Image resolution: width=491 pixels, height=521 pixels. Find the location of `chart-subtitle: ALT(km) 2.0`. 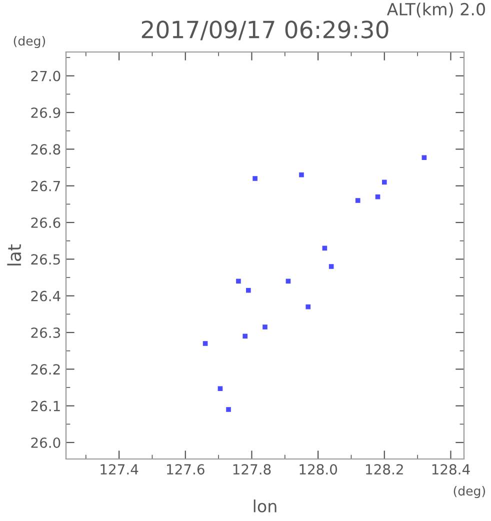

chart-subtitle: ALT(km) 2.0 is located at coordinates (435, 10).